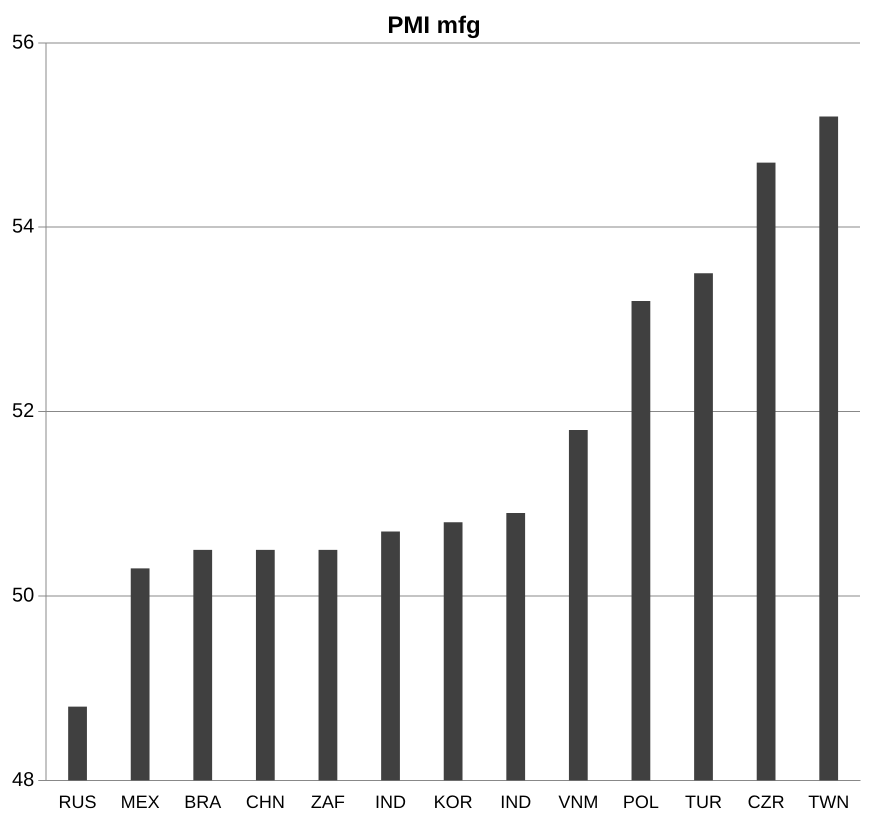  I want to click on x-tick-label: CZR, so click(766, 802).